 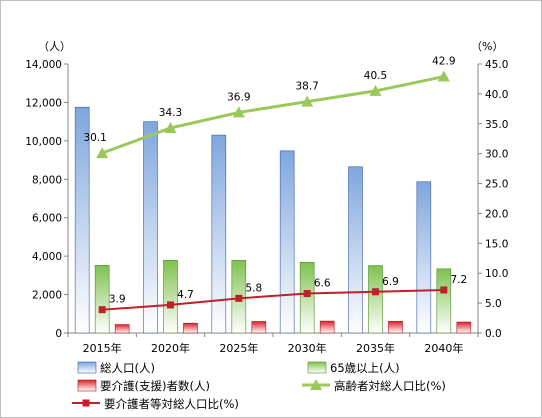 I want to click on legend-label: 高齢者対総人口比(%), so click(x=390, y=386).